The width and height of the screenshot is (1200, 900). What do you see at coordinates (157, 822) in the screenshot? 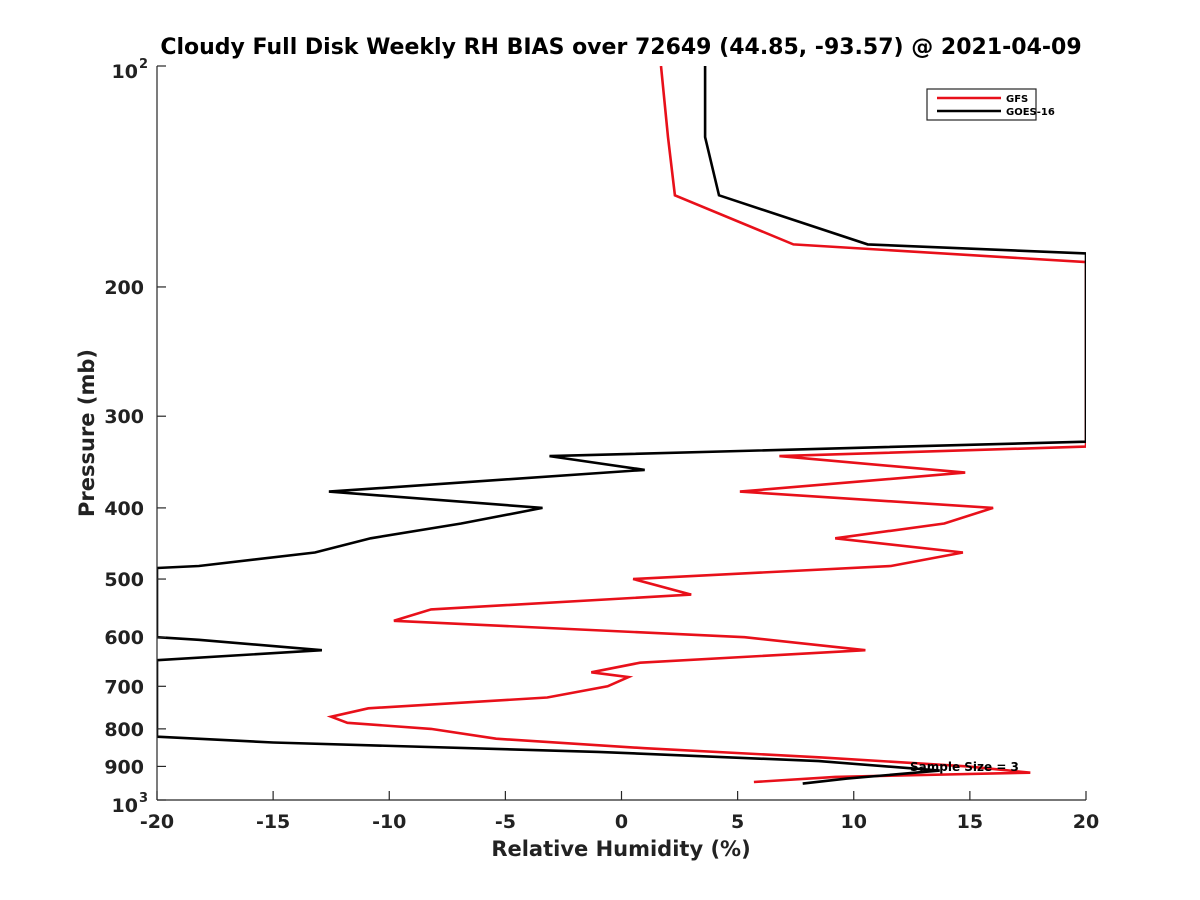
I see `x-tick-label: -20` at bounding box center [157, 822].